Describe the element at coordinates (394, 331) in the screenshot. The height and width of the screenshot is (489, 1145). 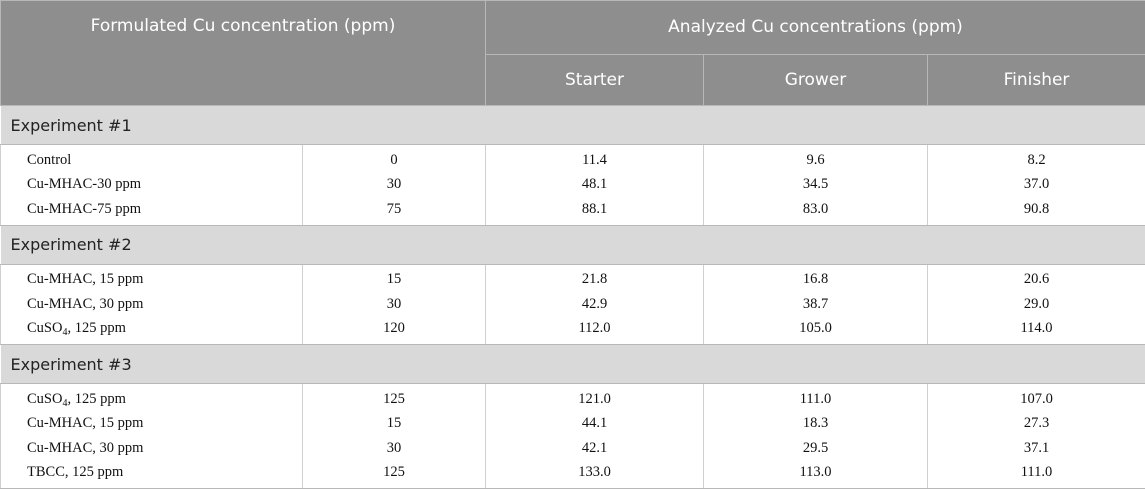
I see `formulated-value: 120` at that location.